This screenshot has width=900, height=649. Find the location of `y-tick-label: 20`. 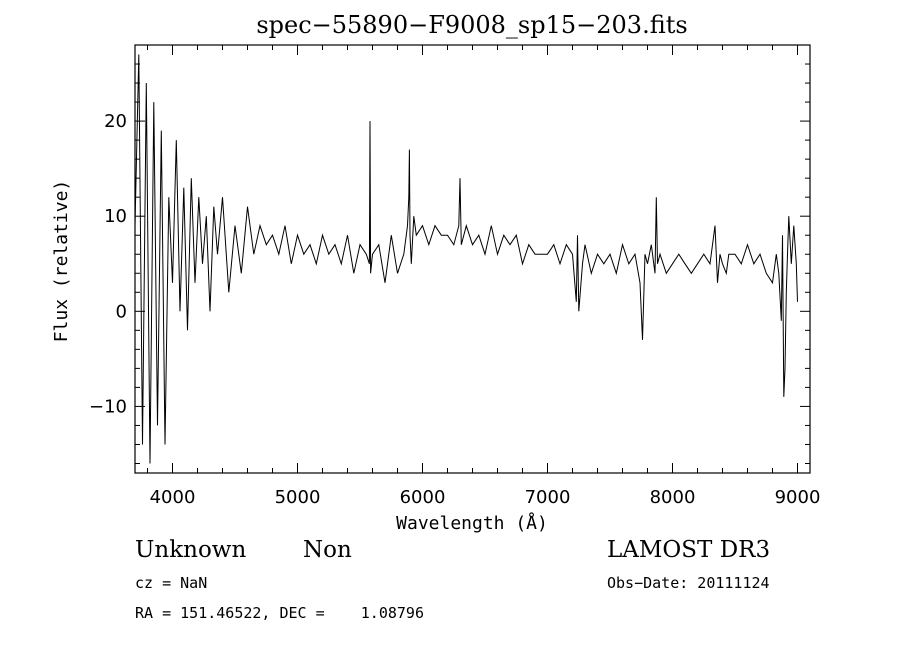

y-tick-label: 20 is located at coordinates (115, 121).